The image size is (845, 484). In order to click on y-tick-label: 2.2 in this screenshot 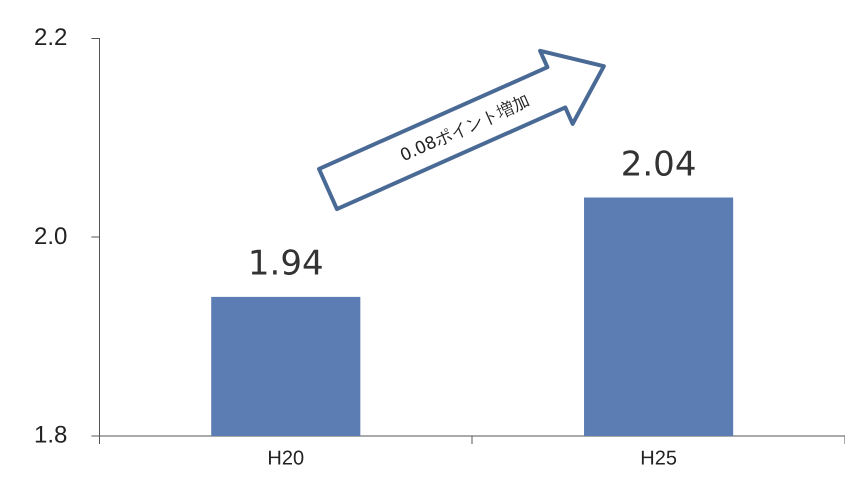, I will do `click(51, 38)`.